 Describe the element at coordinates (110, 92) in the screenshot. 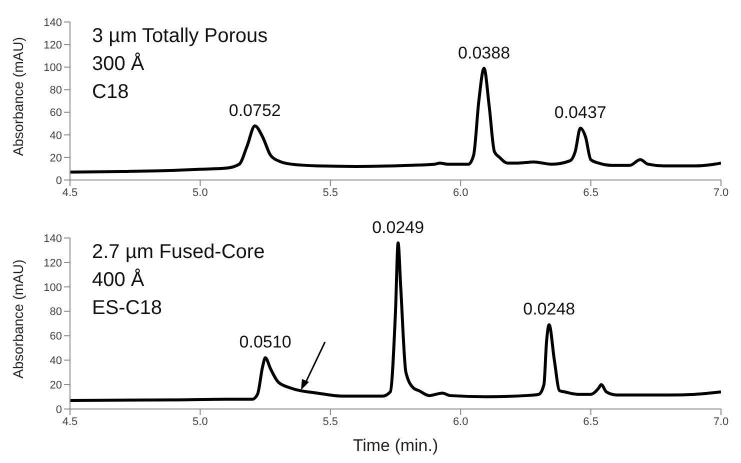

I see `annotation: C18` at that location.